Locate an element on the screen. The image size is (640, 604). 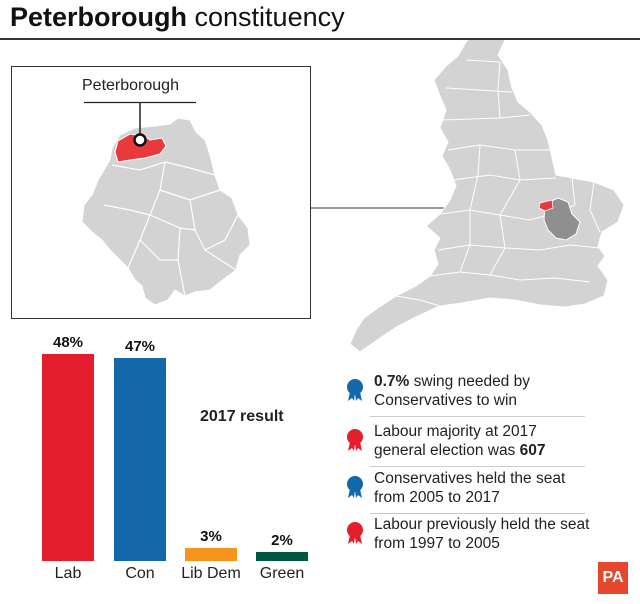
chart-title: 2017 result is located at coordinates (242, 416).